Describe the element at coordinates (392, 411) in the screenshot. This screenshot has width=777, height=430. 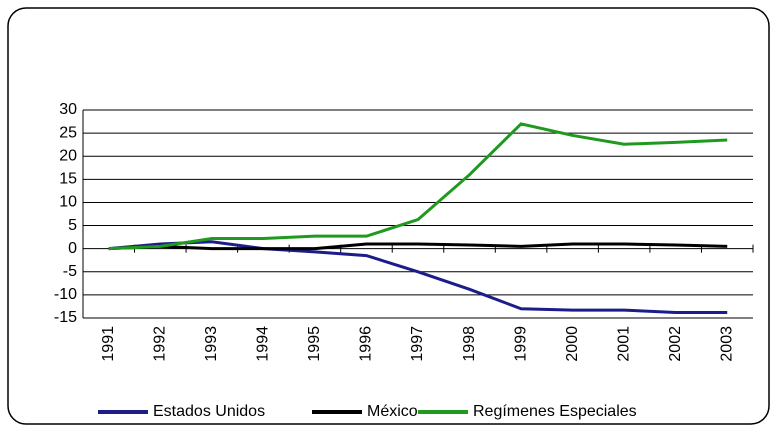
I see `legend-label: México` at that location.